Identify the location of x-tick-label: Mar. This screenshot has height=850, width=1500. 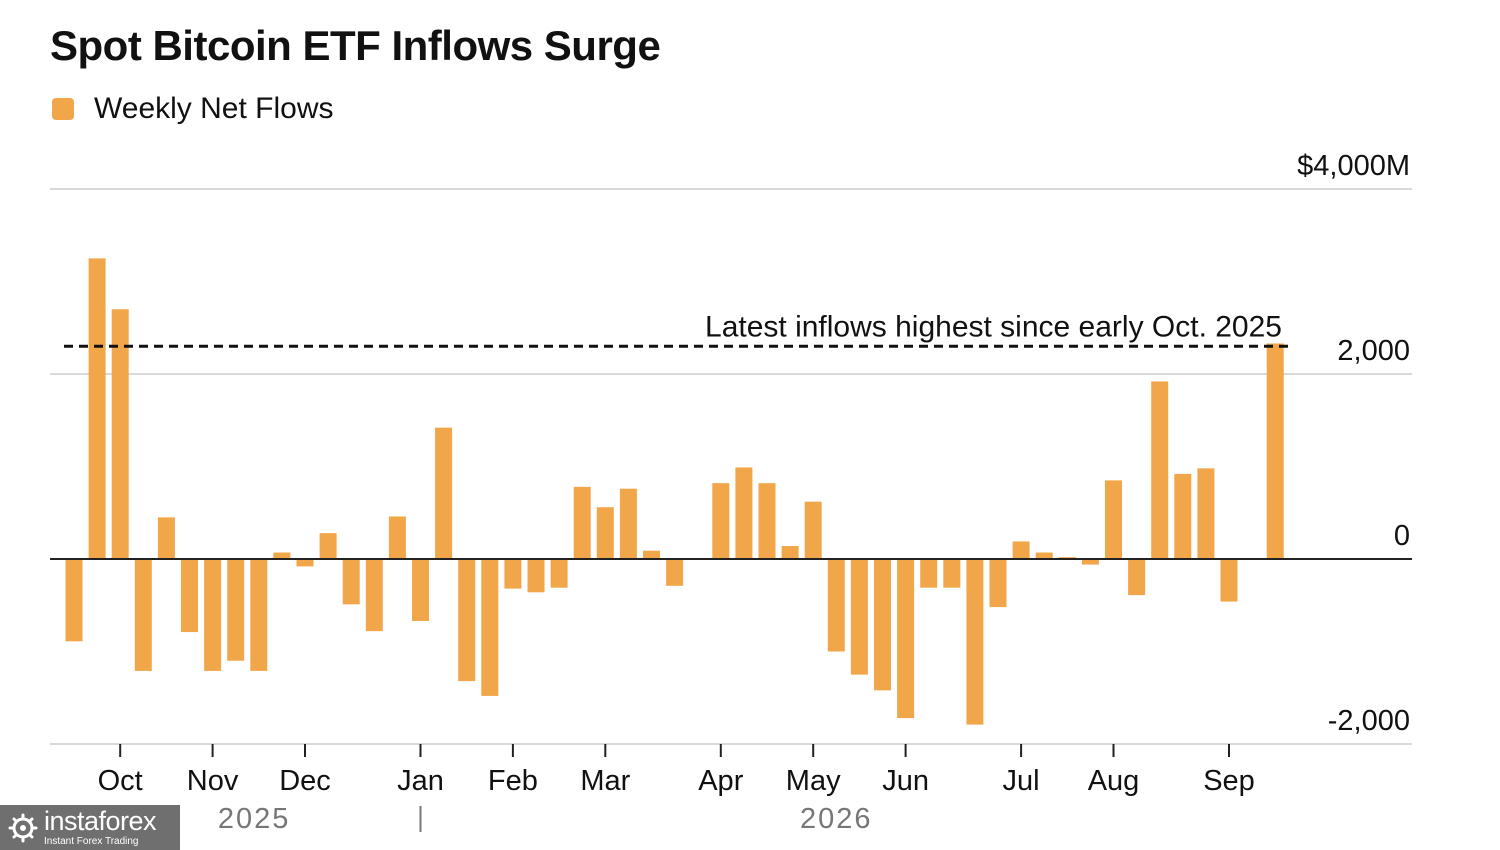
(605, 781).